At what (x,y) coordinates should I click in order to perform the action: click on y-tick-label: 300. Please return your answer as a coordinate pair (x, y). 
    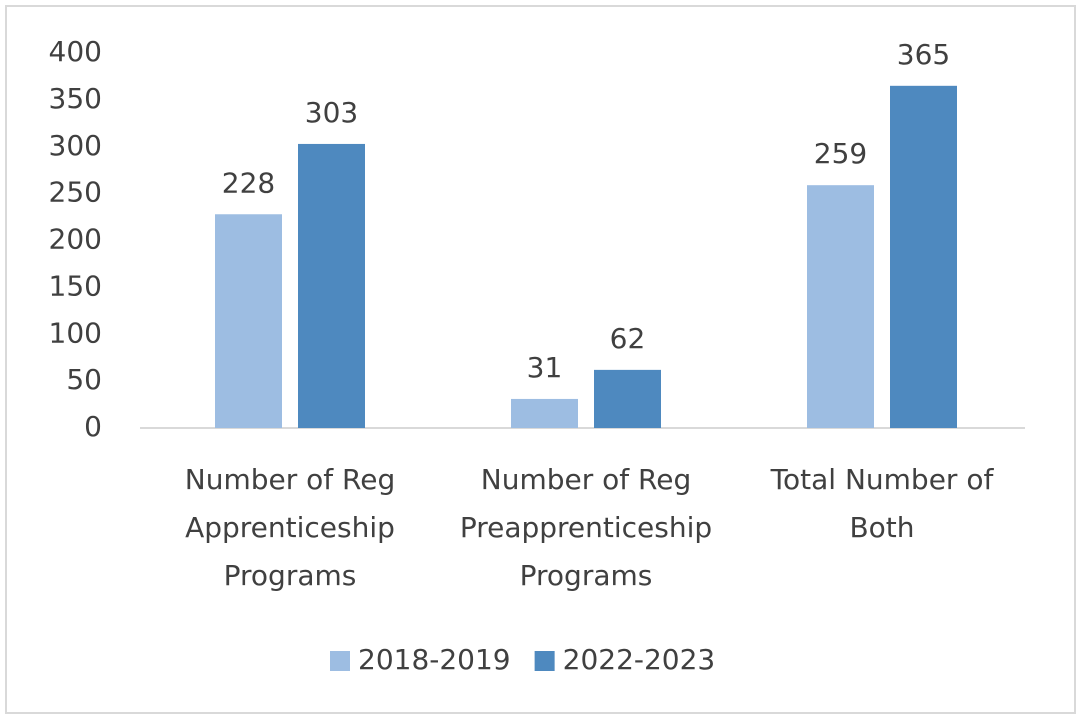
    Looking at the image, I should click on (75, 145).